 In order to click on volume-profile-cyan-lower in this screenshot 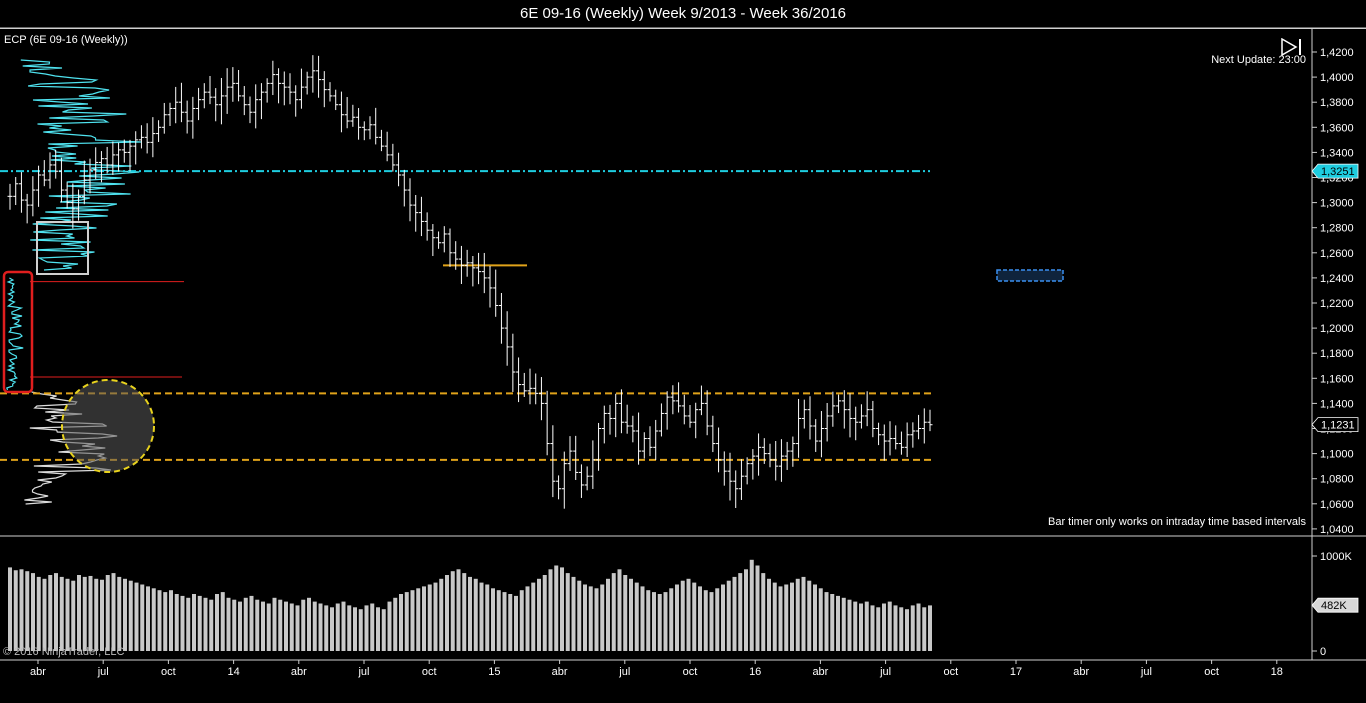, I will do `click(15, 334)`.